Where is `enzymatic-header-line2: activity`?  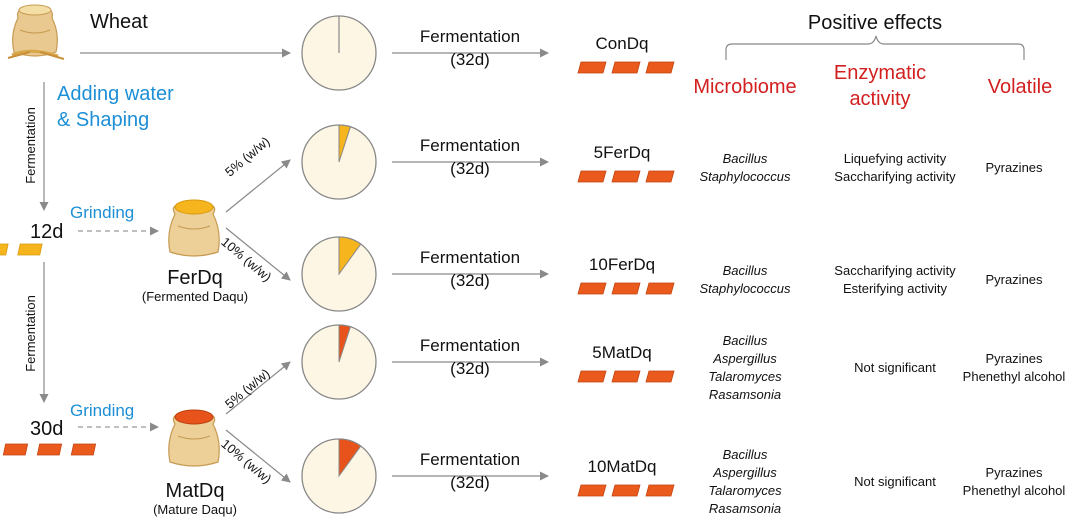 enzymatic-header-line2: activity is located at coordinates (880, 99).